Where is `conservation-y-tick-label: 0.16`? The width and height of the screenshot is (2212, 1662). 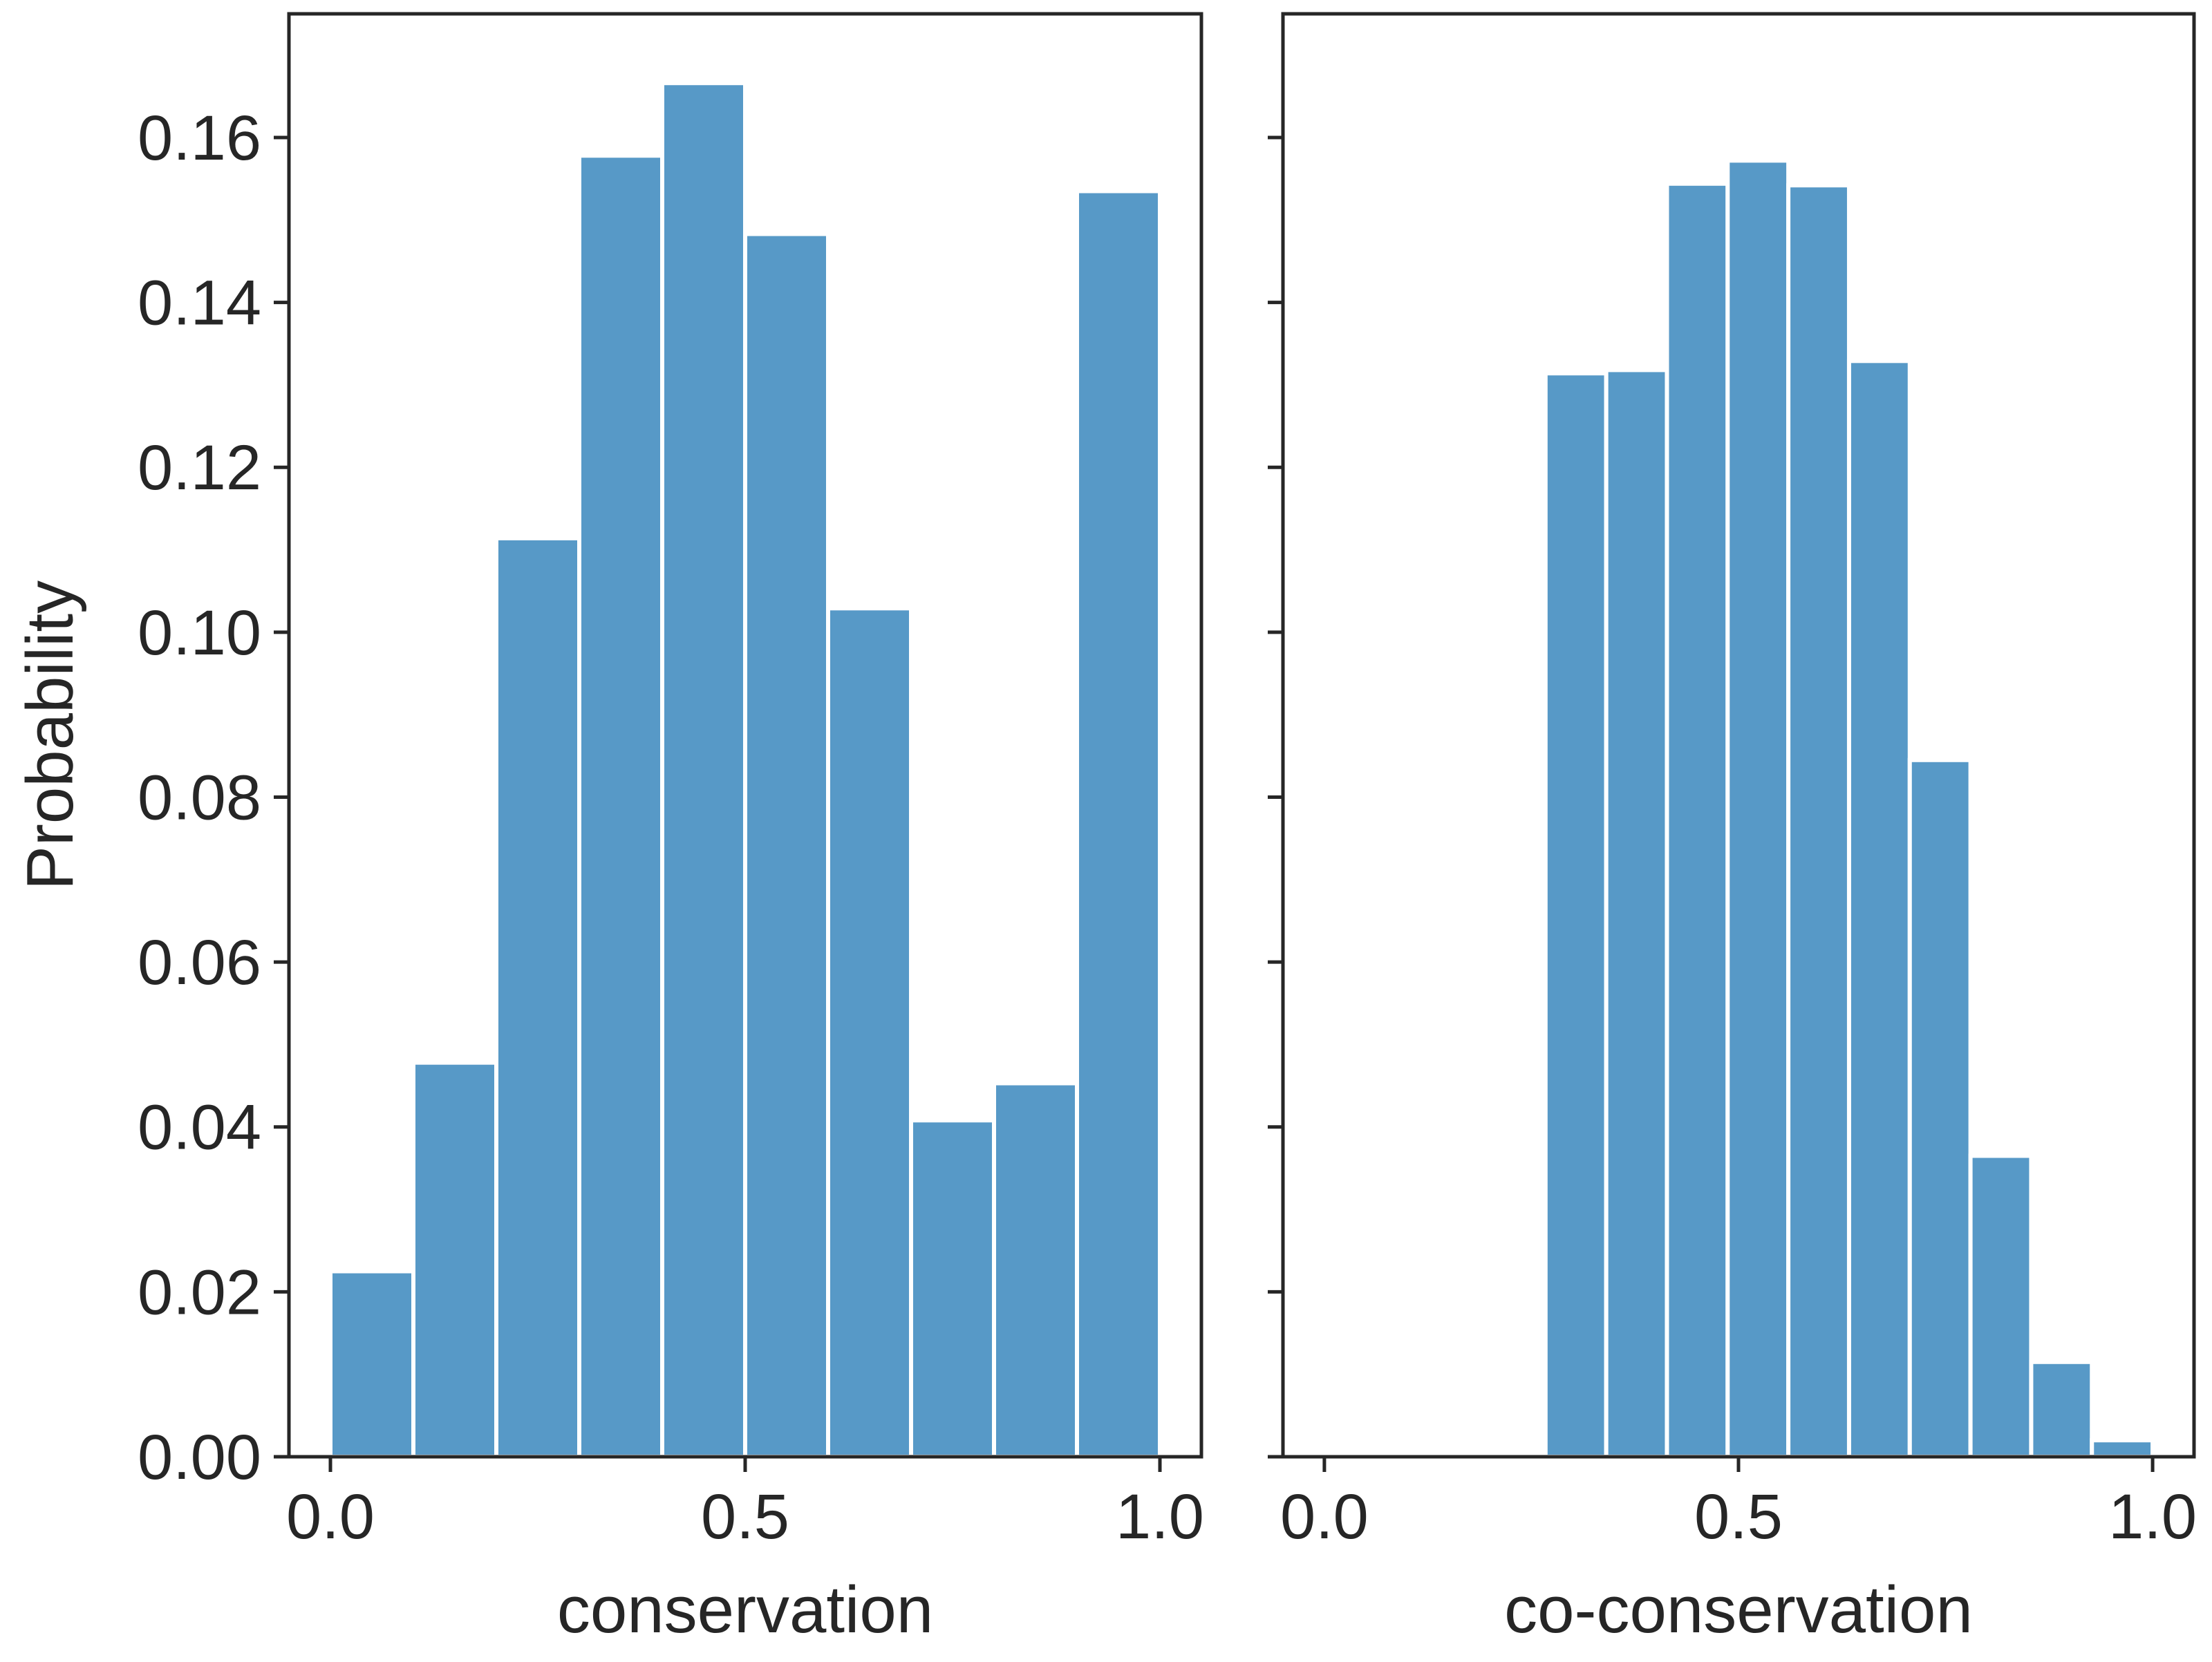 conservation-y-tick-label: 0.16 is located at coordinates (199, 138).